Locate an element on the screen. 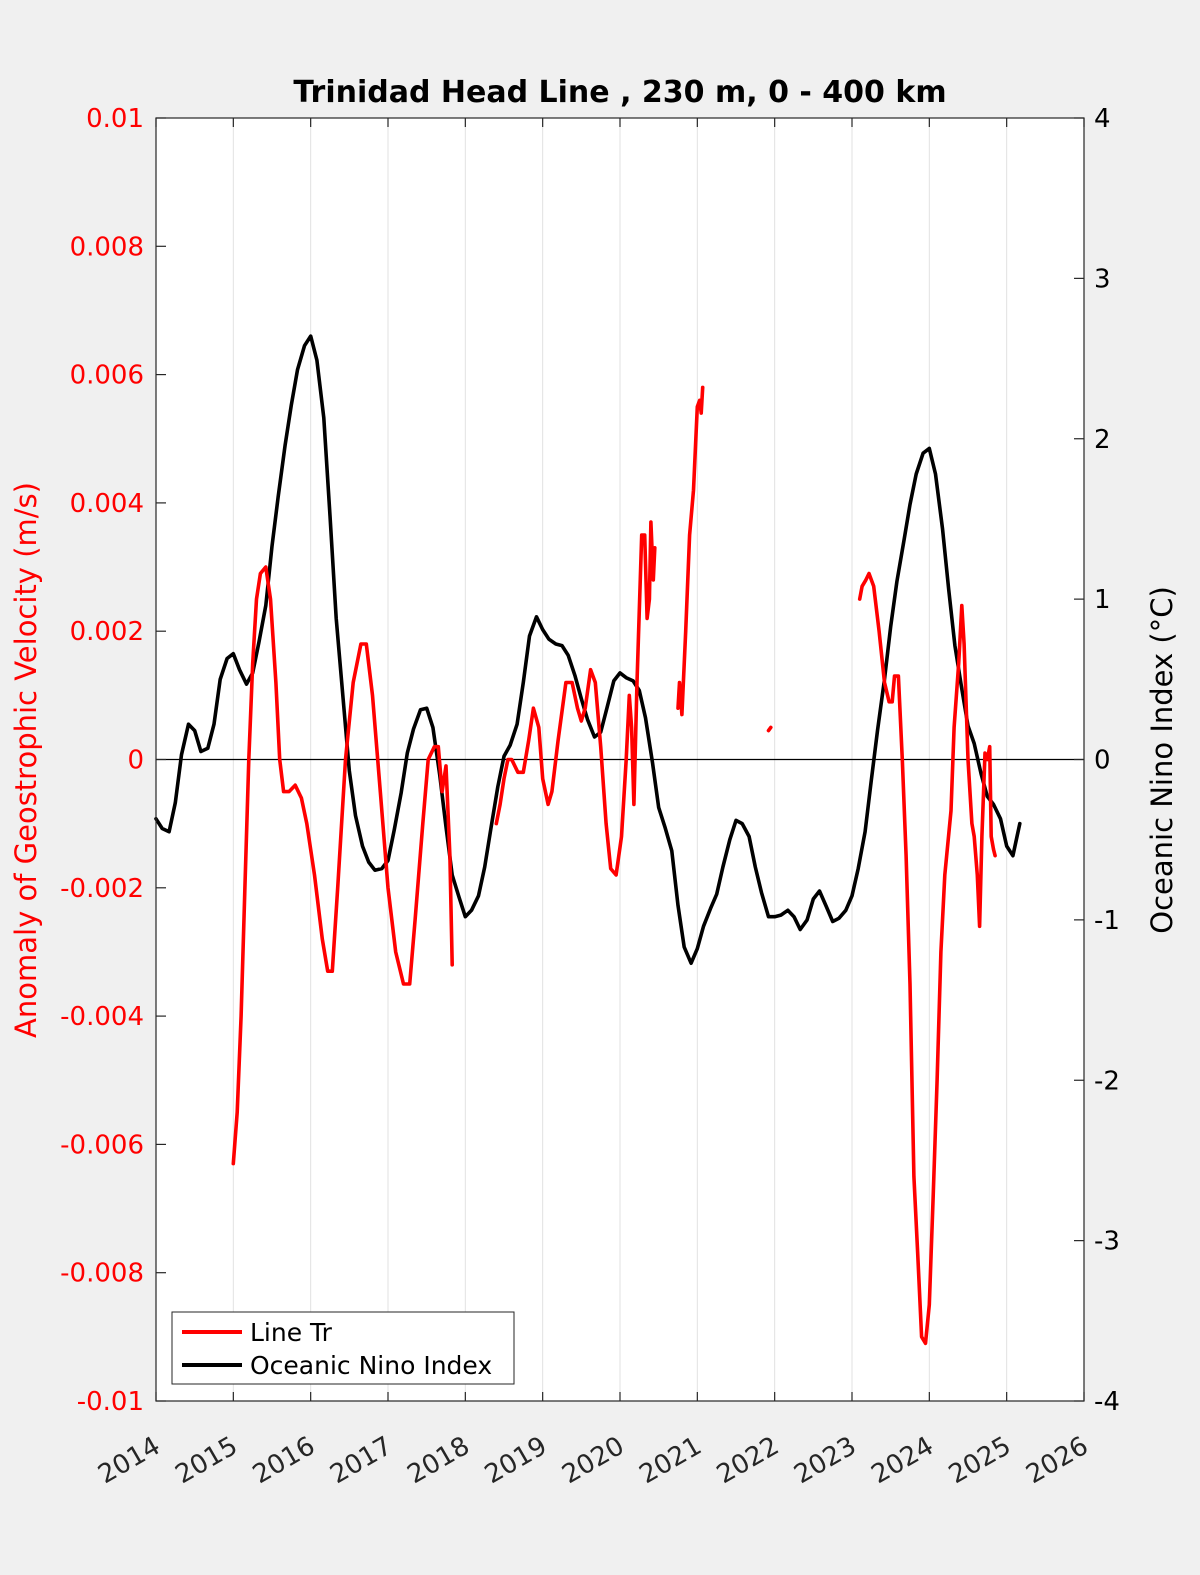 The height and width of the screenshot is (1575, 1200). left-tick-label: -0.002 is located at coordinates (102, 889).